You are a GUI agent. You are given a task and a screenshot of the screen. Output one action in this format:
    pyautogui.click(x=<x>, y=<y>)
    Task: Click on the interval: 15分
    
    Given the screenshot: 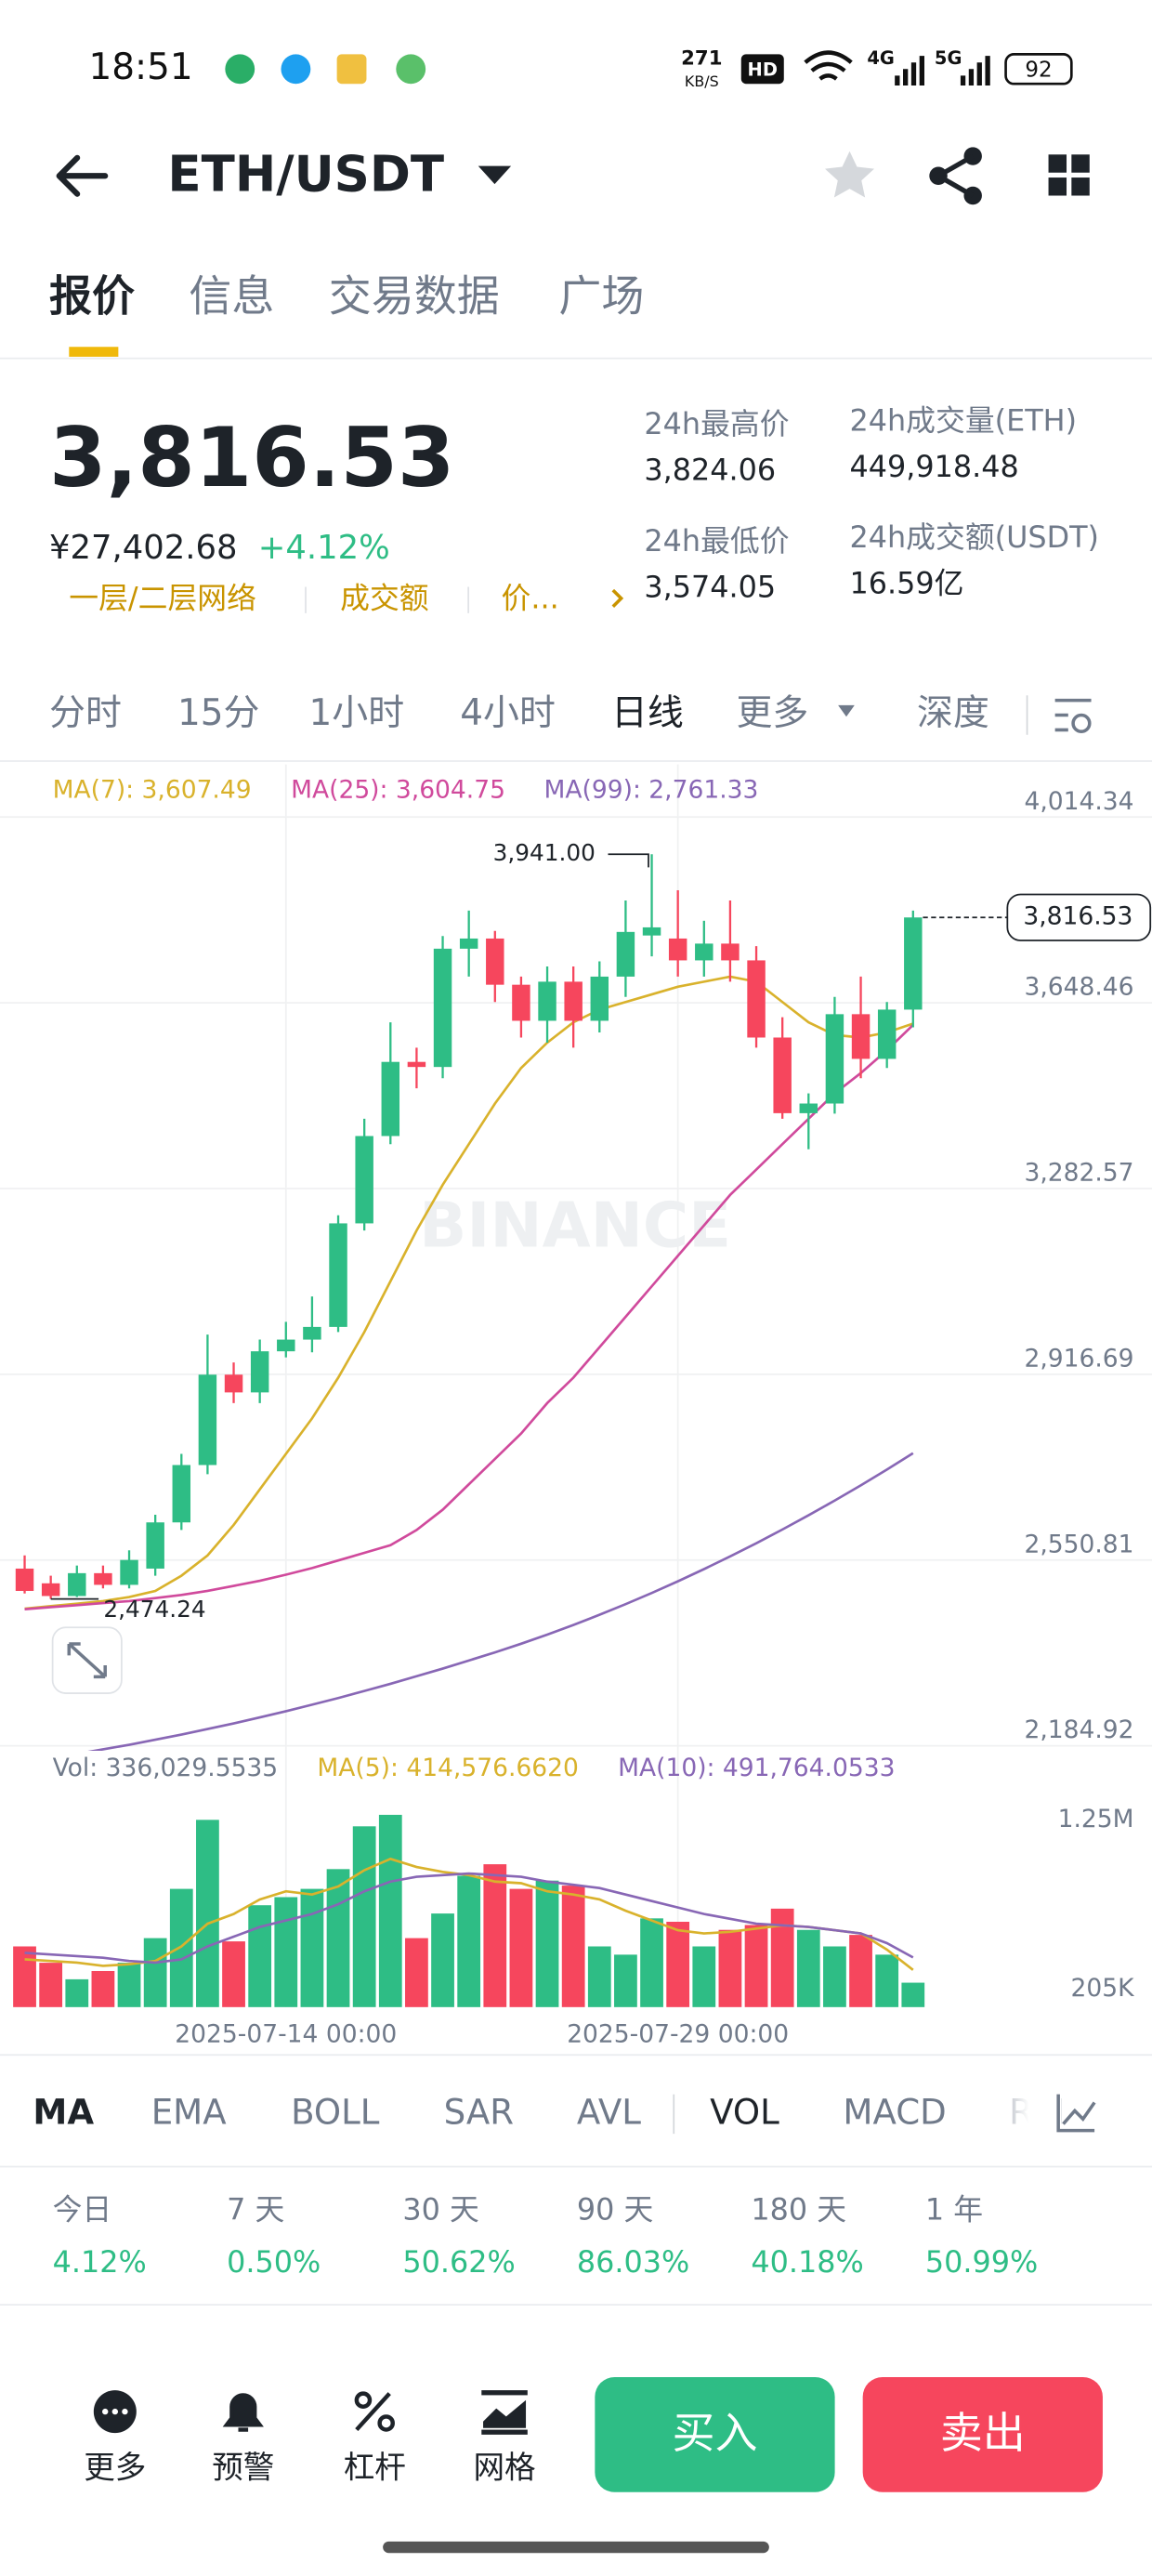 What is the action you would take?
    pyautogui.click(x=218, y=713)
    